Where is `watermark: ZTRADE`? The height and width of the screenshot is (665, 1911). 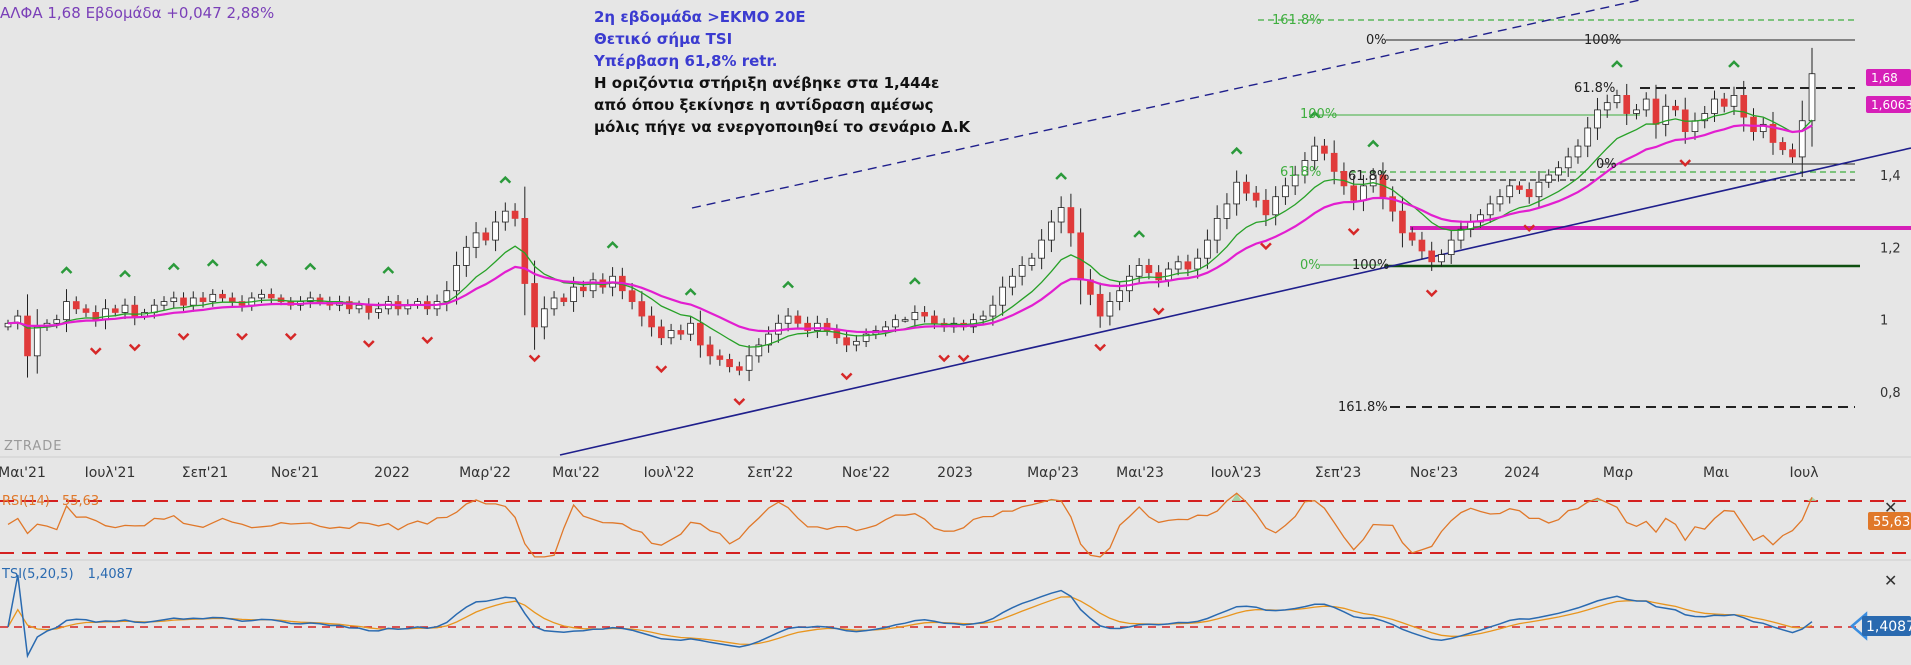 watermark: ZTRADE is located at coordinates (33, 446).